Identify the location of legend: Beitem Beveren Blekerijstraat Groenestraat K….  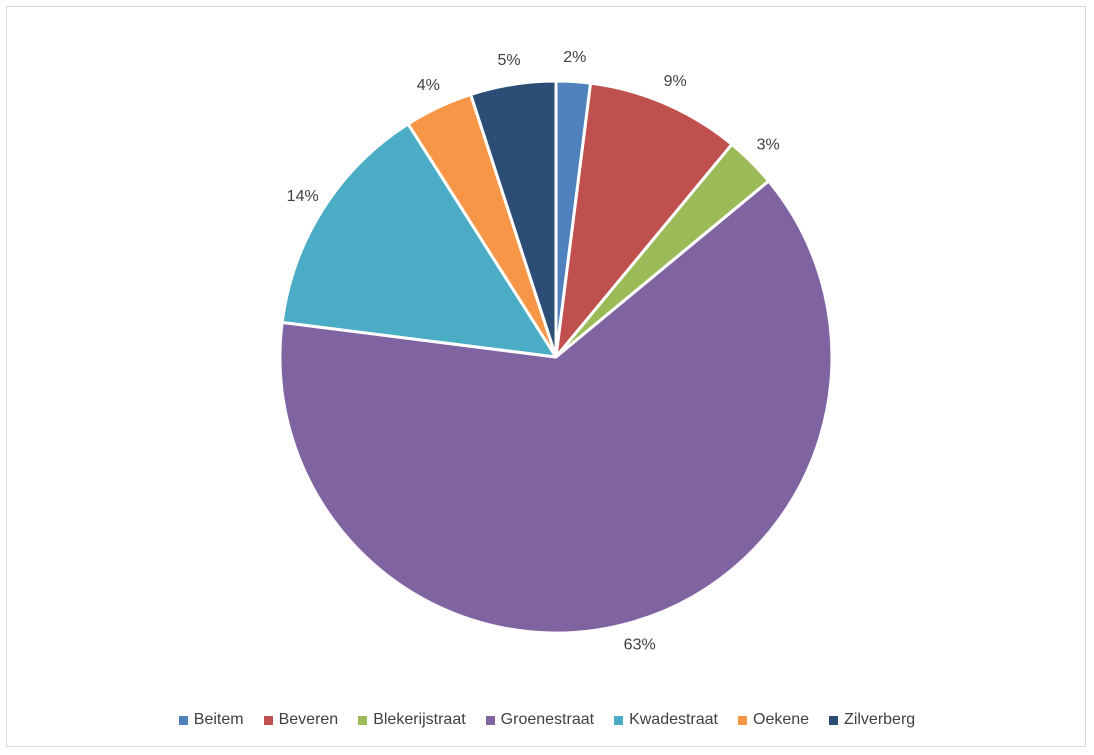
(547, 720).